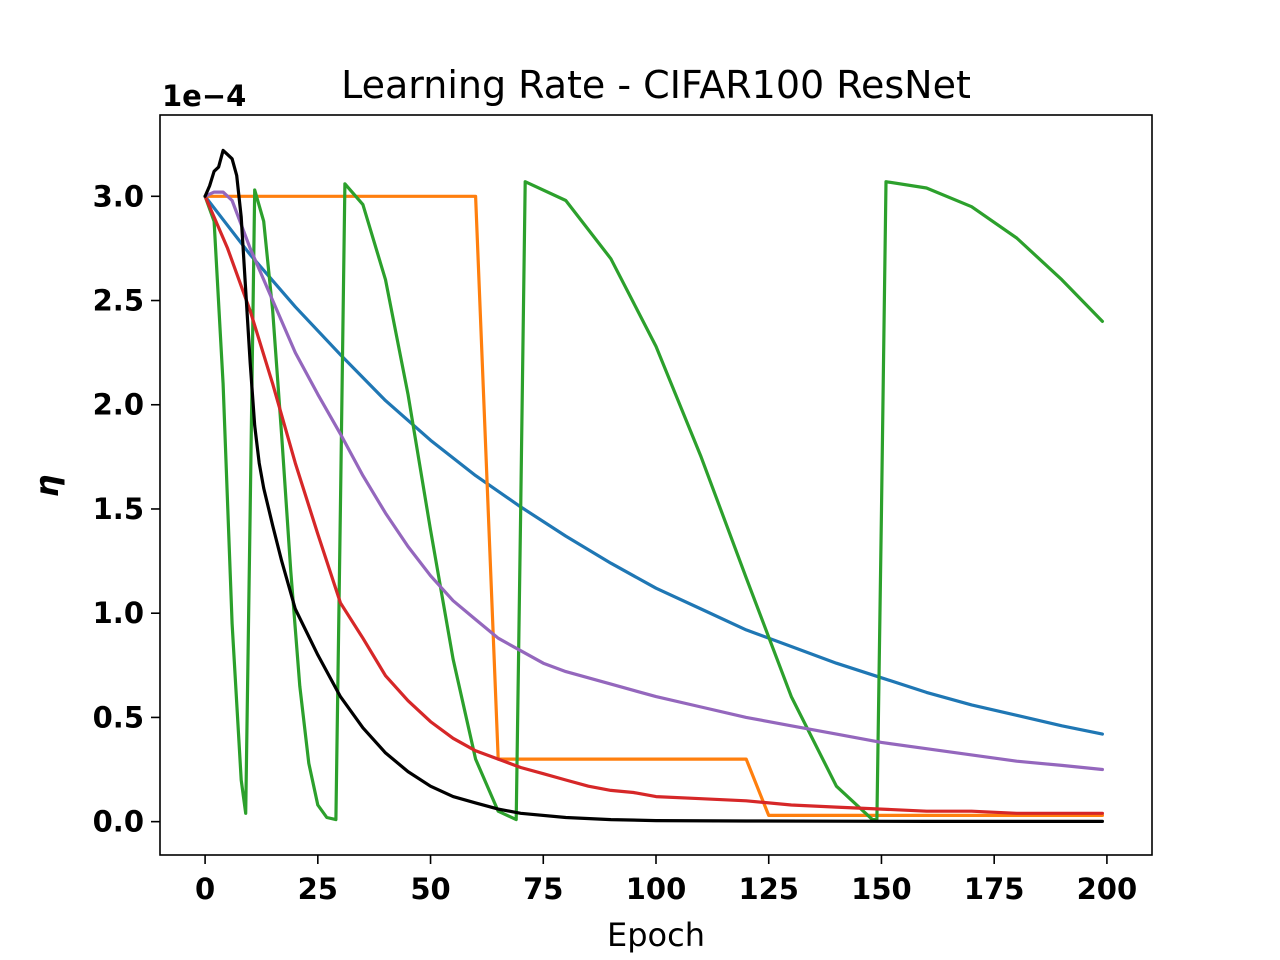 This screenshot has width=1280, height=960. What do you see at coordinates (204, 96) in the screenshot?
I see `y-axis-offset-label: 1e−4` at bounding box center [204, 96].